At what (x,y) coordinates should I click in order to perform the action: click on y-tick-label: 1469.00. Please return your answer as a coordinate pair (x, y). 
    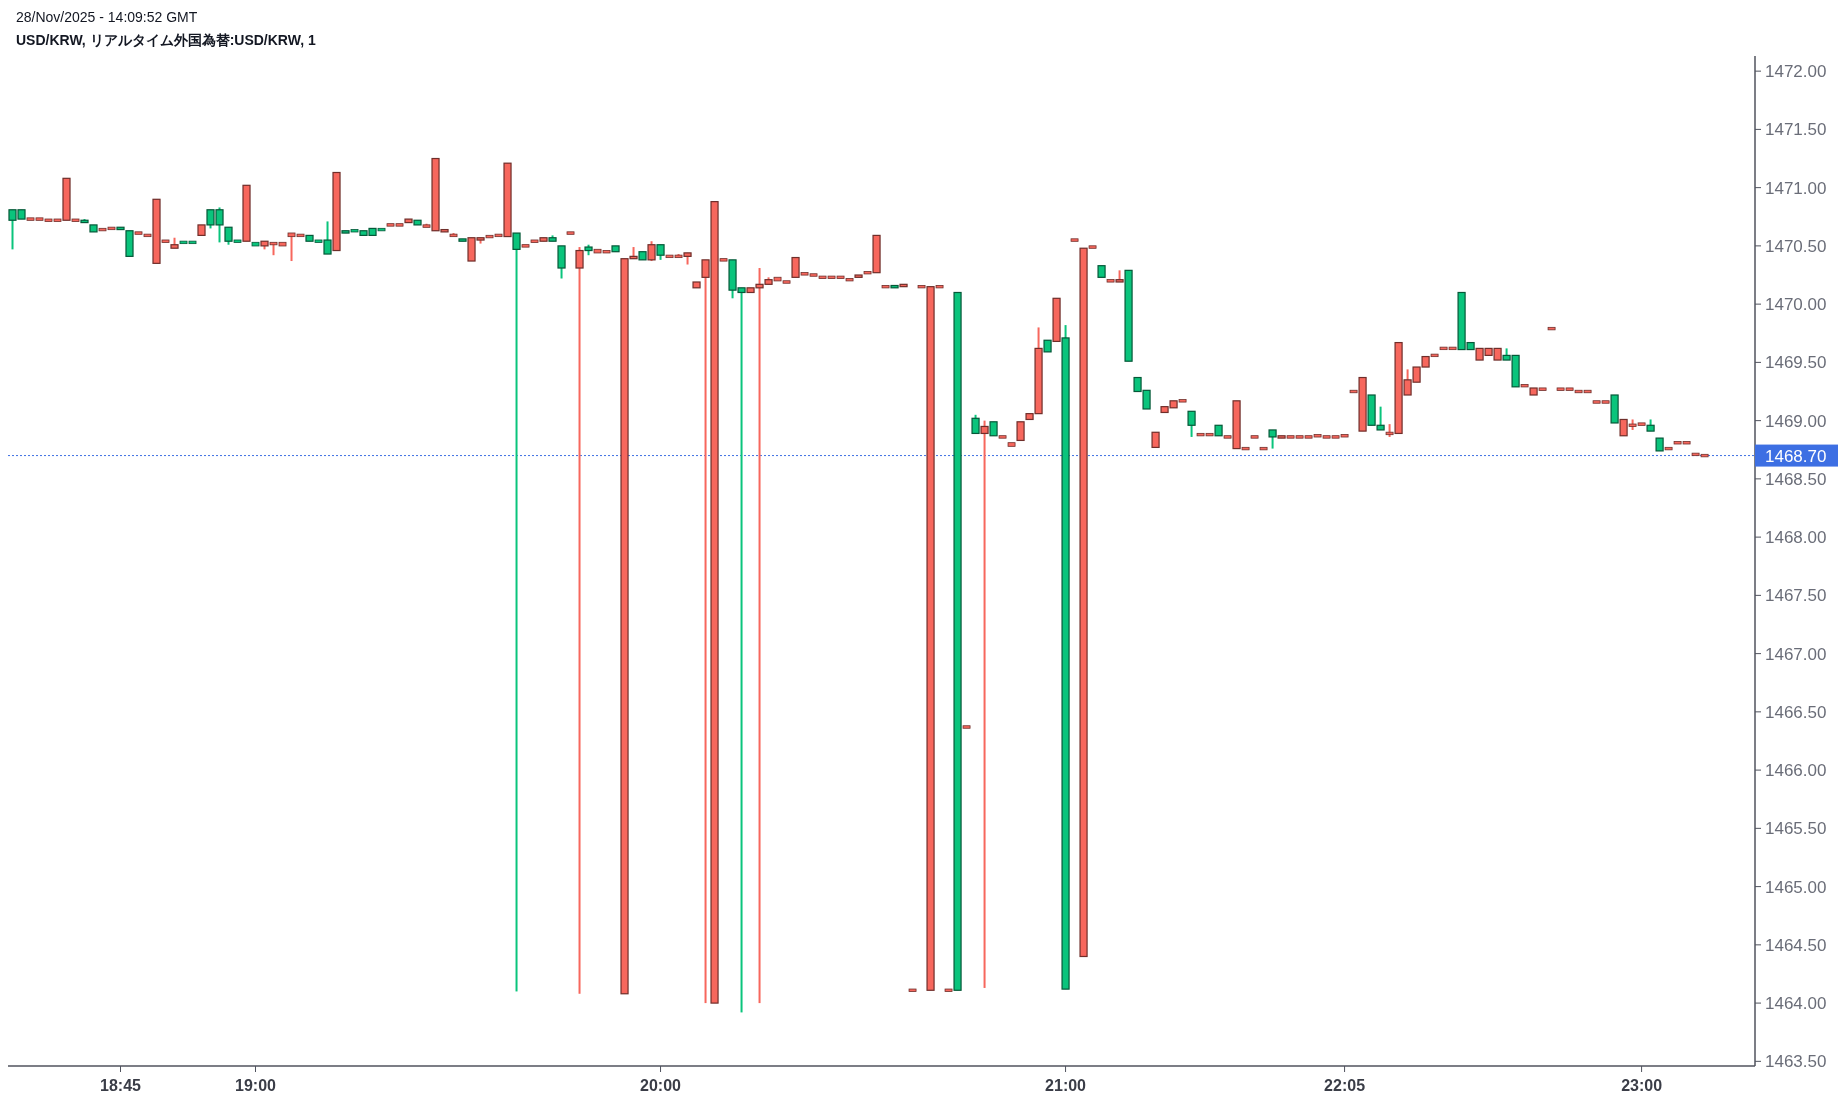
    Looking at the image, I should click on (1796, 421).